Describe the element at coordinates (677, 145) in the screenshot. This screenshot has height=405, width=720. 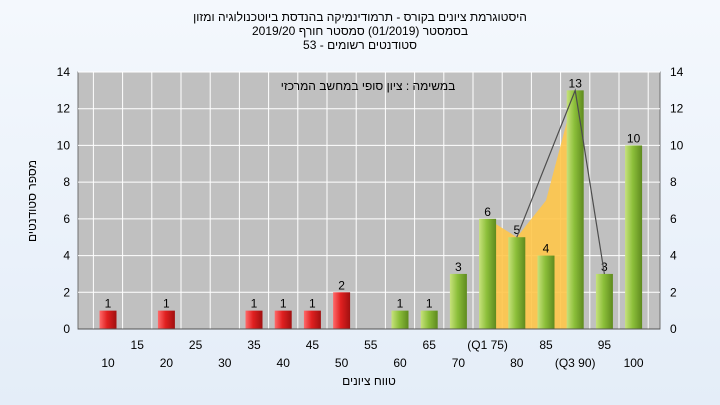
I see `y-tick-label-right: 10` at that location.